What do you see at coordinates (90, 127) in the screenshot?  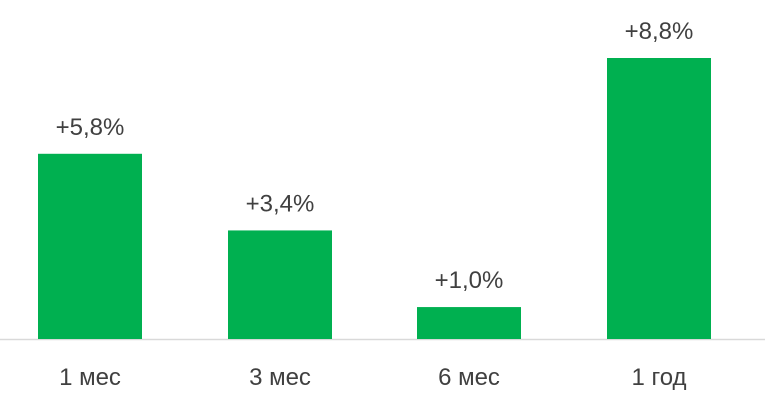 I see `data-label: +5,8%` at bounding box center [90, 127].